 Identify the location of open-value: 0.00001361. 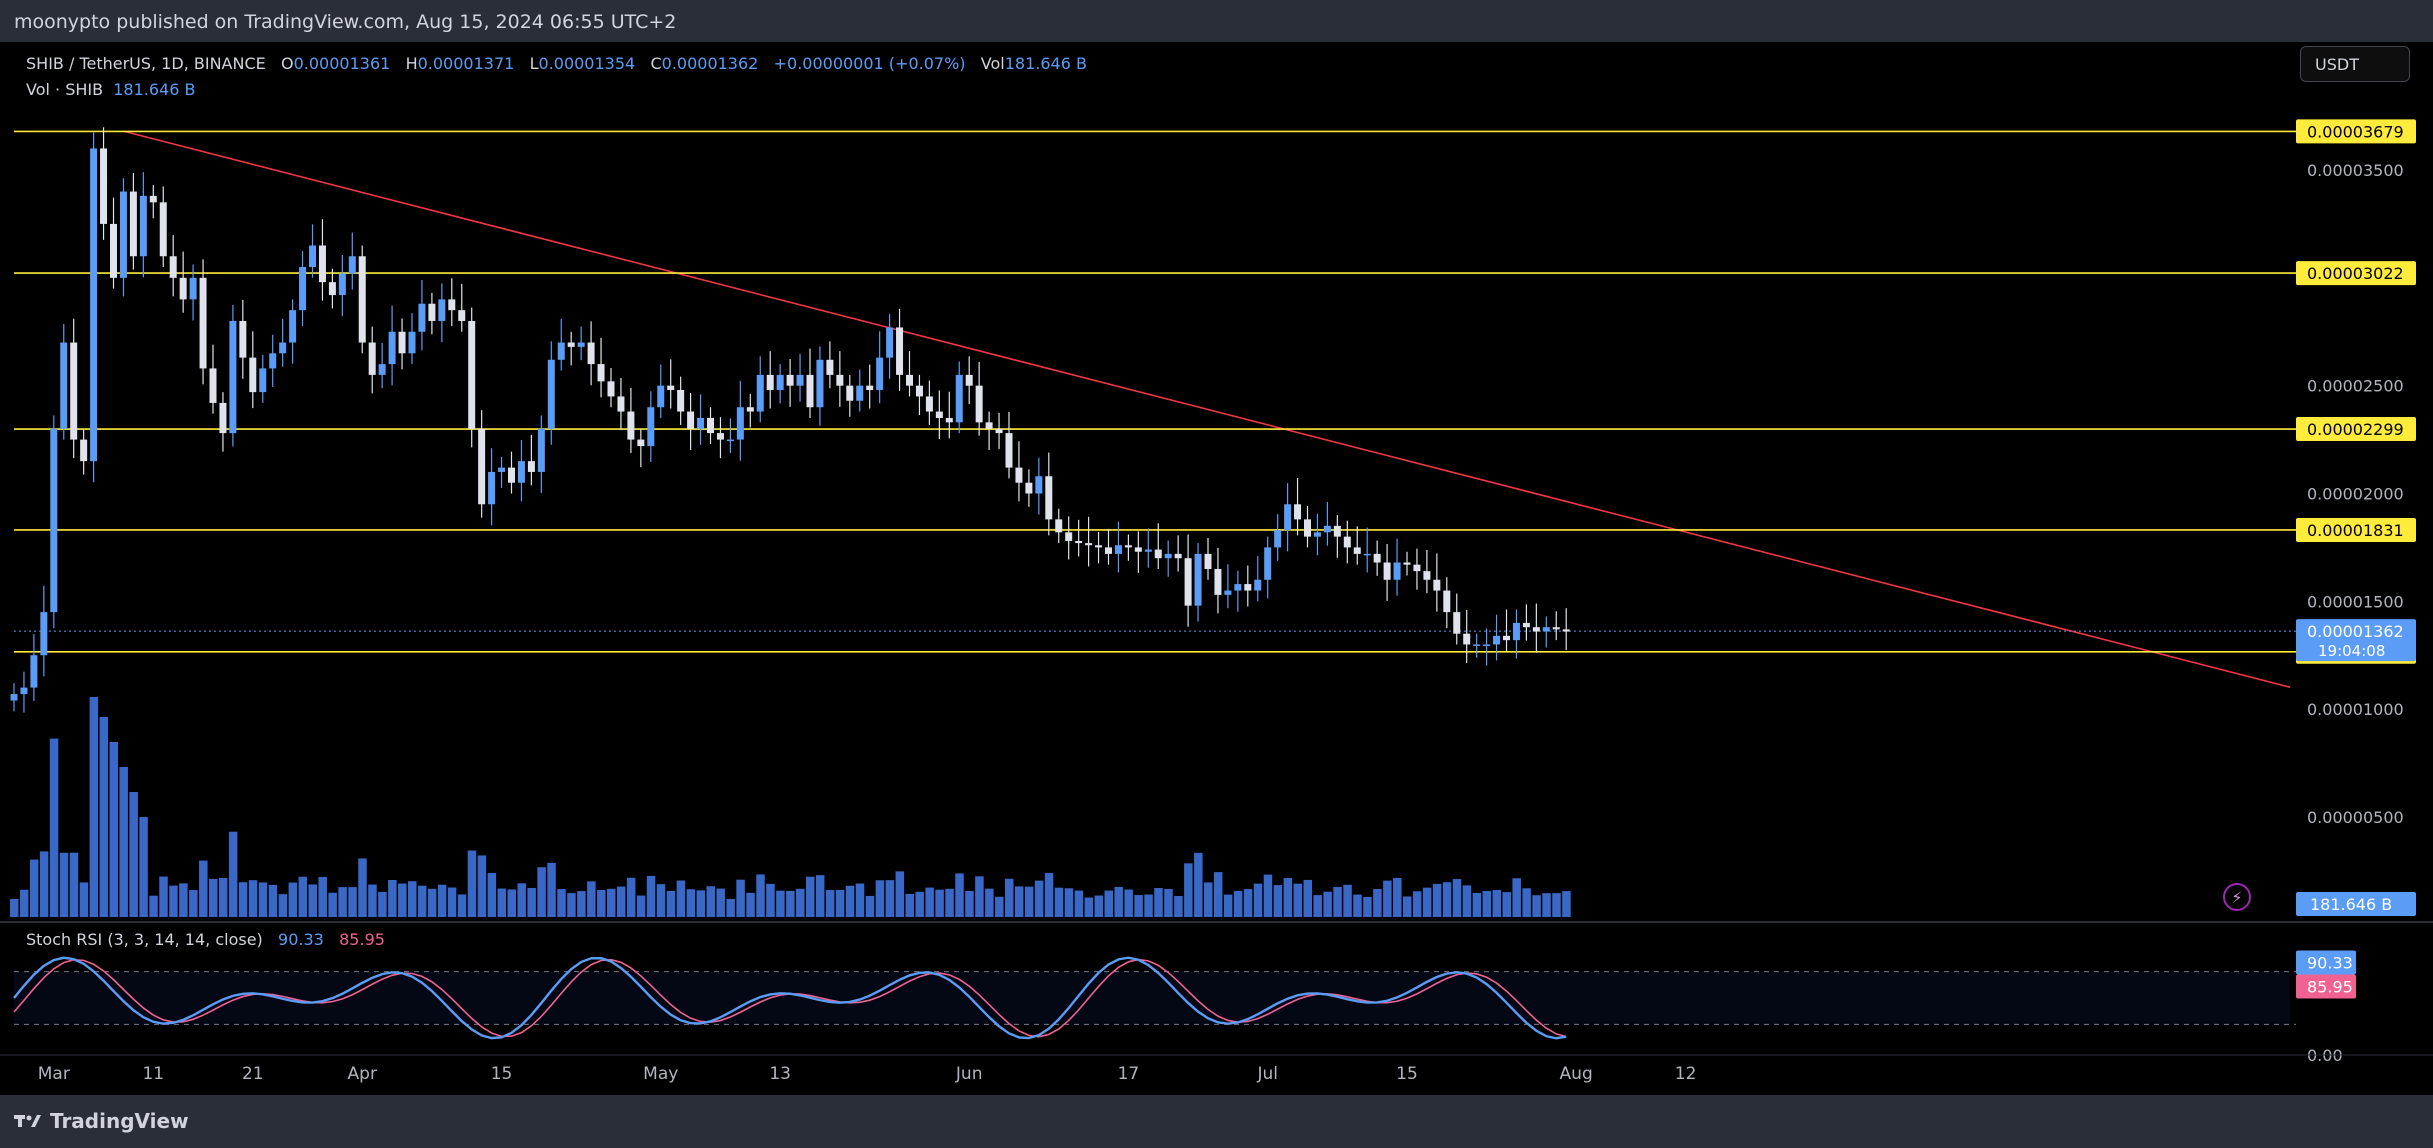
(342, 63).